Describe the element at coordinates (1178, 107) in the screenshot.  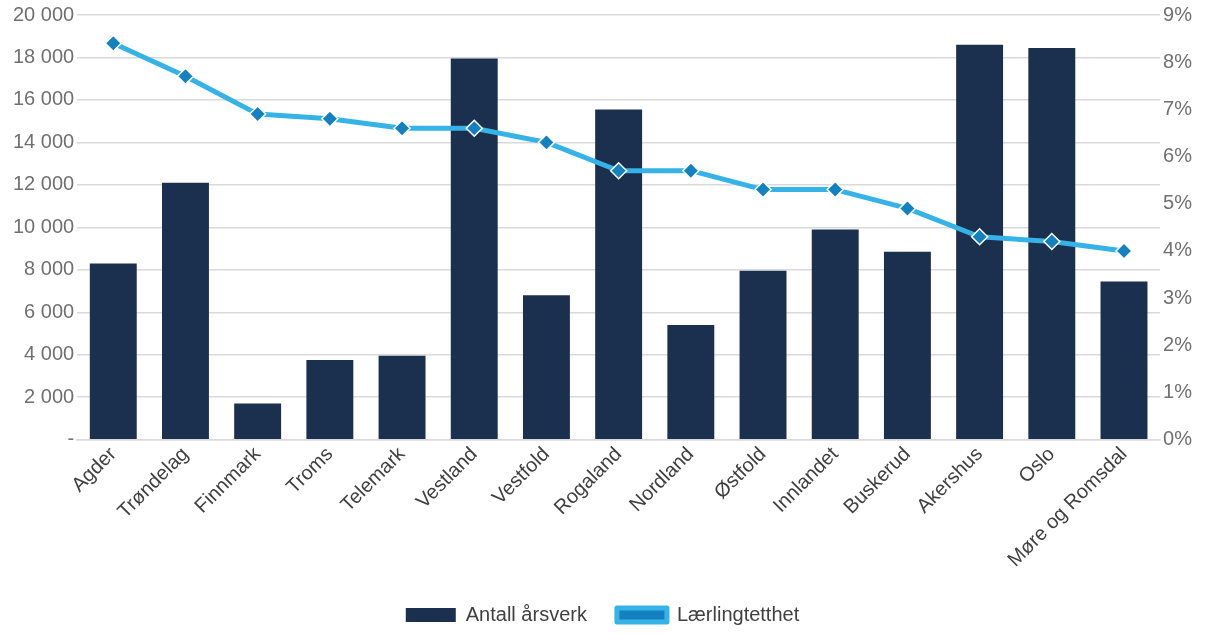
I see `y2-tick-label: 7%` at that location.